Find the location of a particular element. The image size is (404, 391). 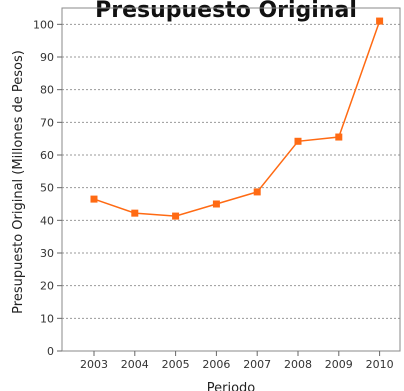

y-tick-label: 50 is located at coordinates (47, 188).